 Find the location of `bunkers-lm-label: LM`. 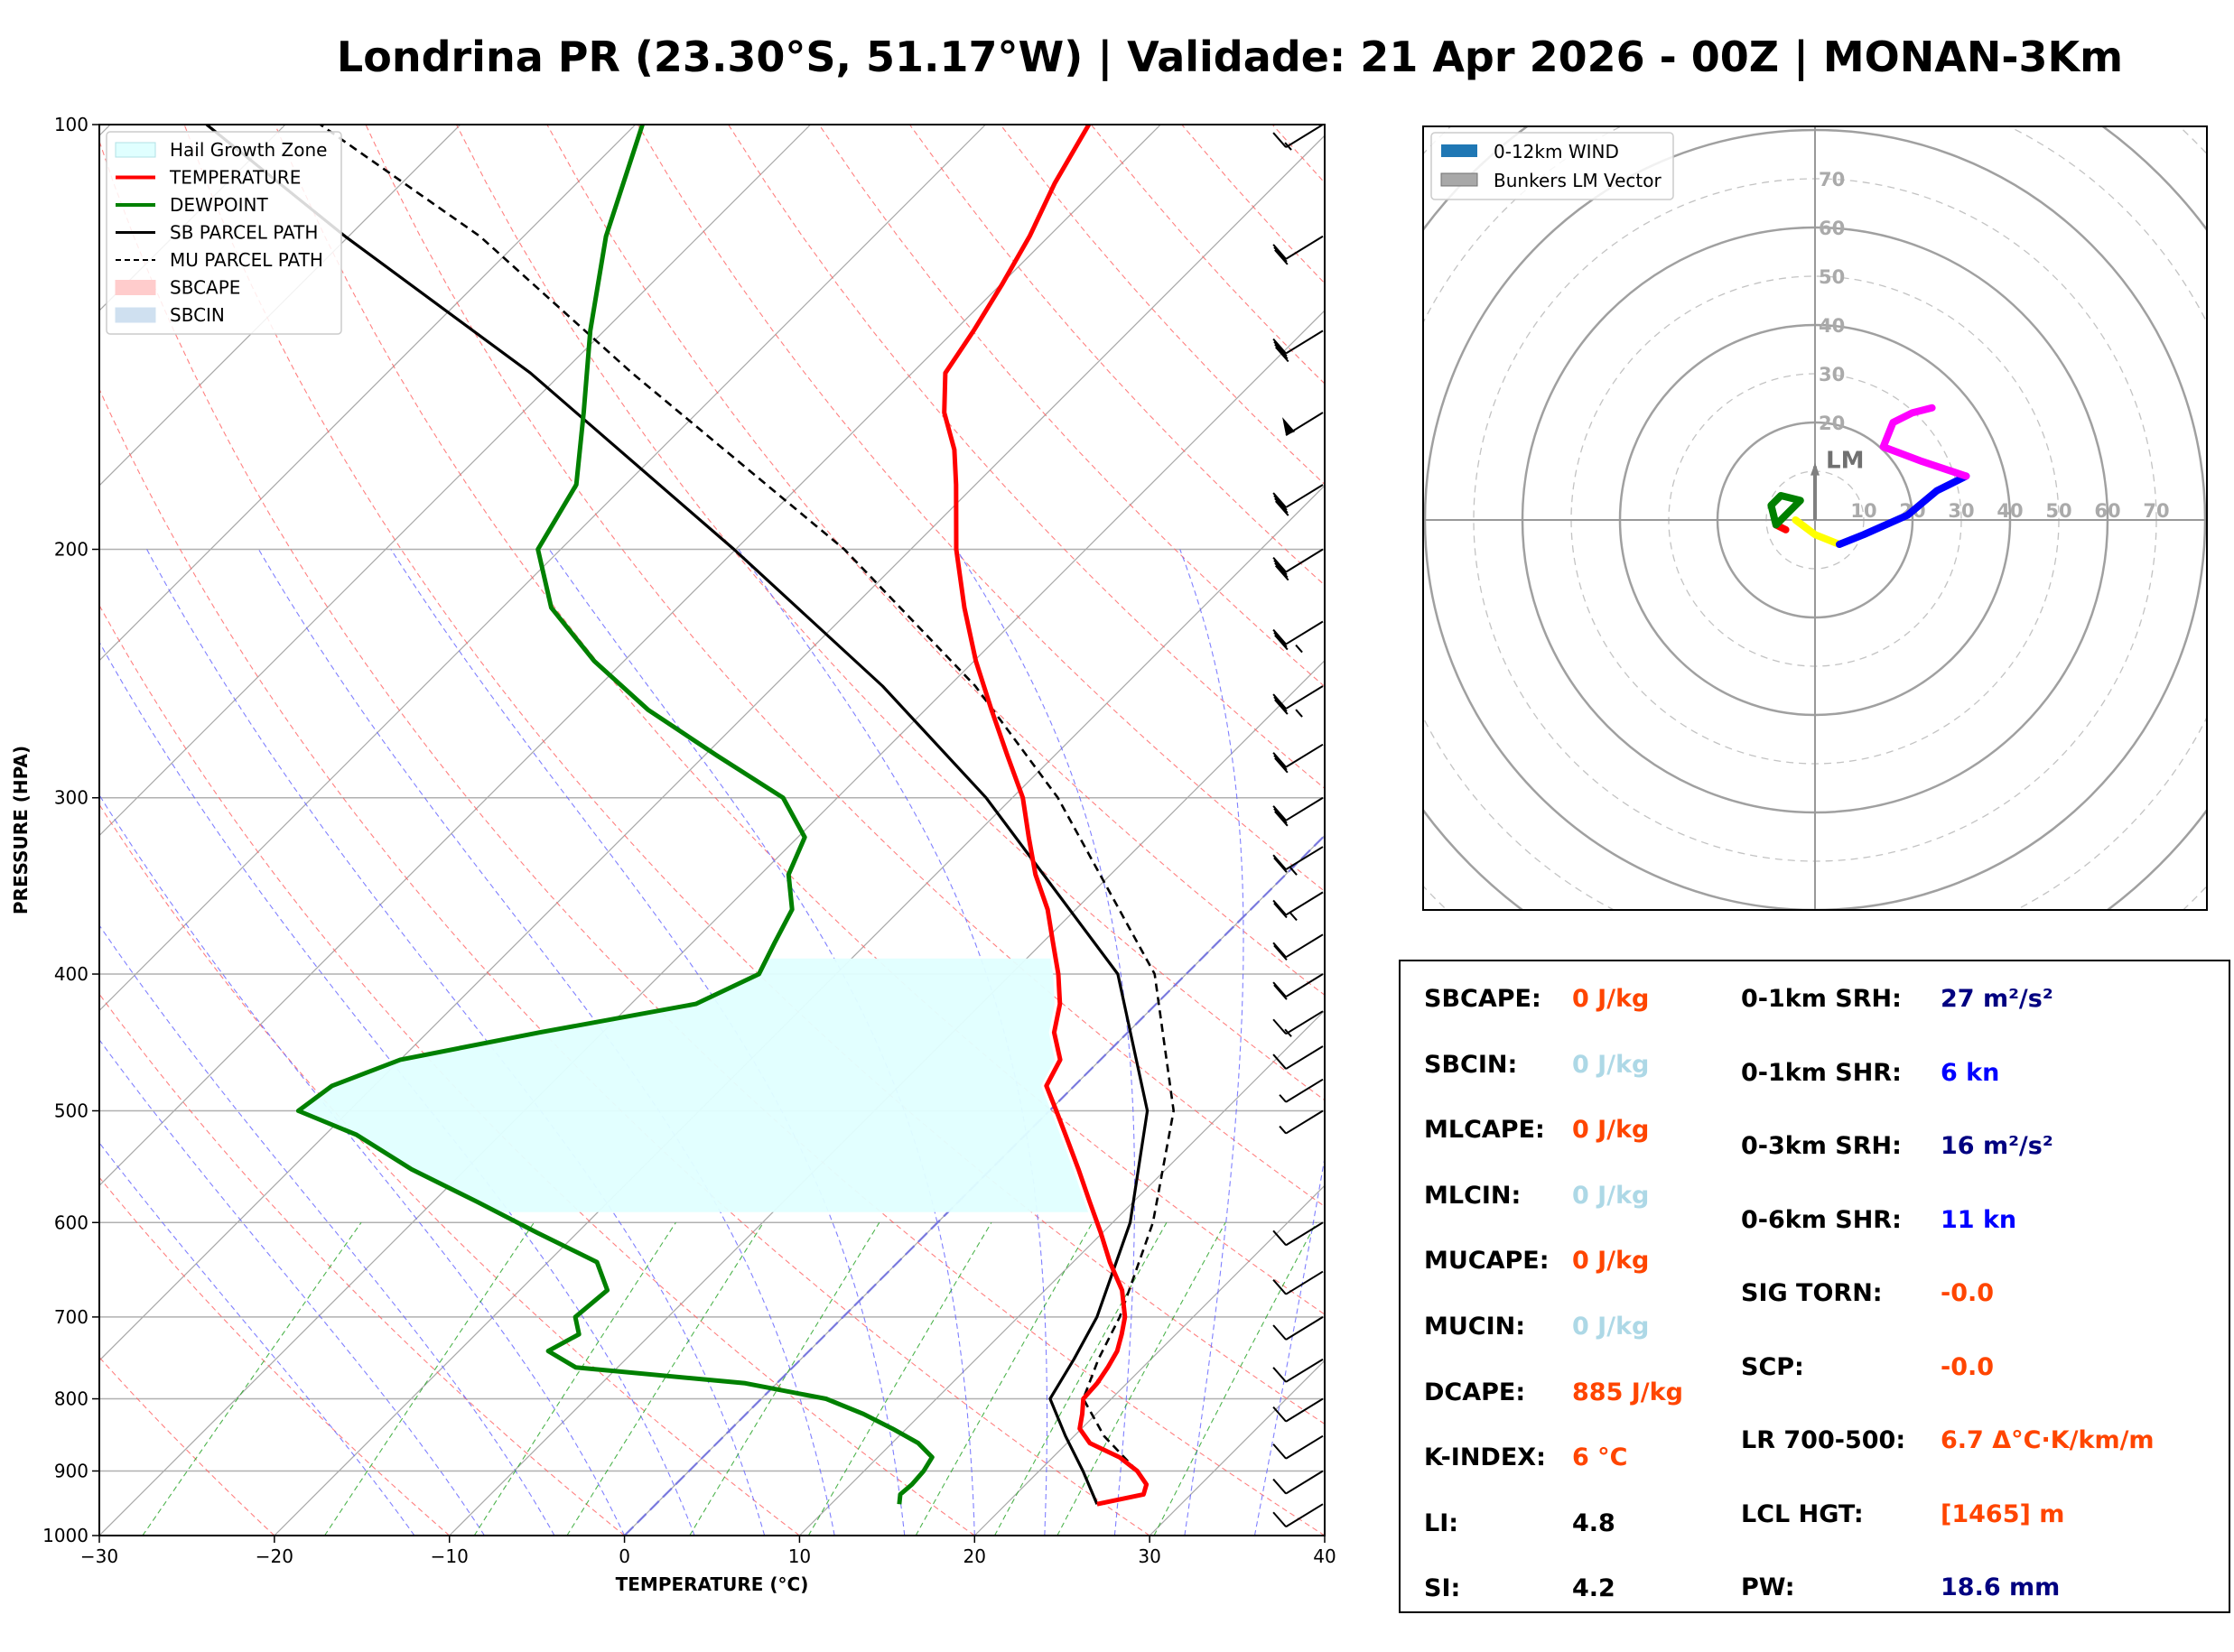

bunkers-lm-label: LM is located at coordinates (1845, 461).